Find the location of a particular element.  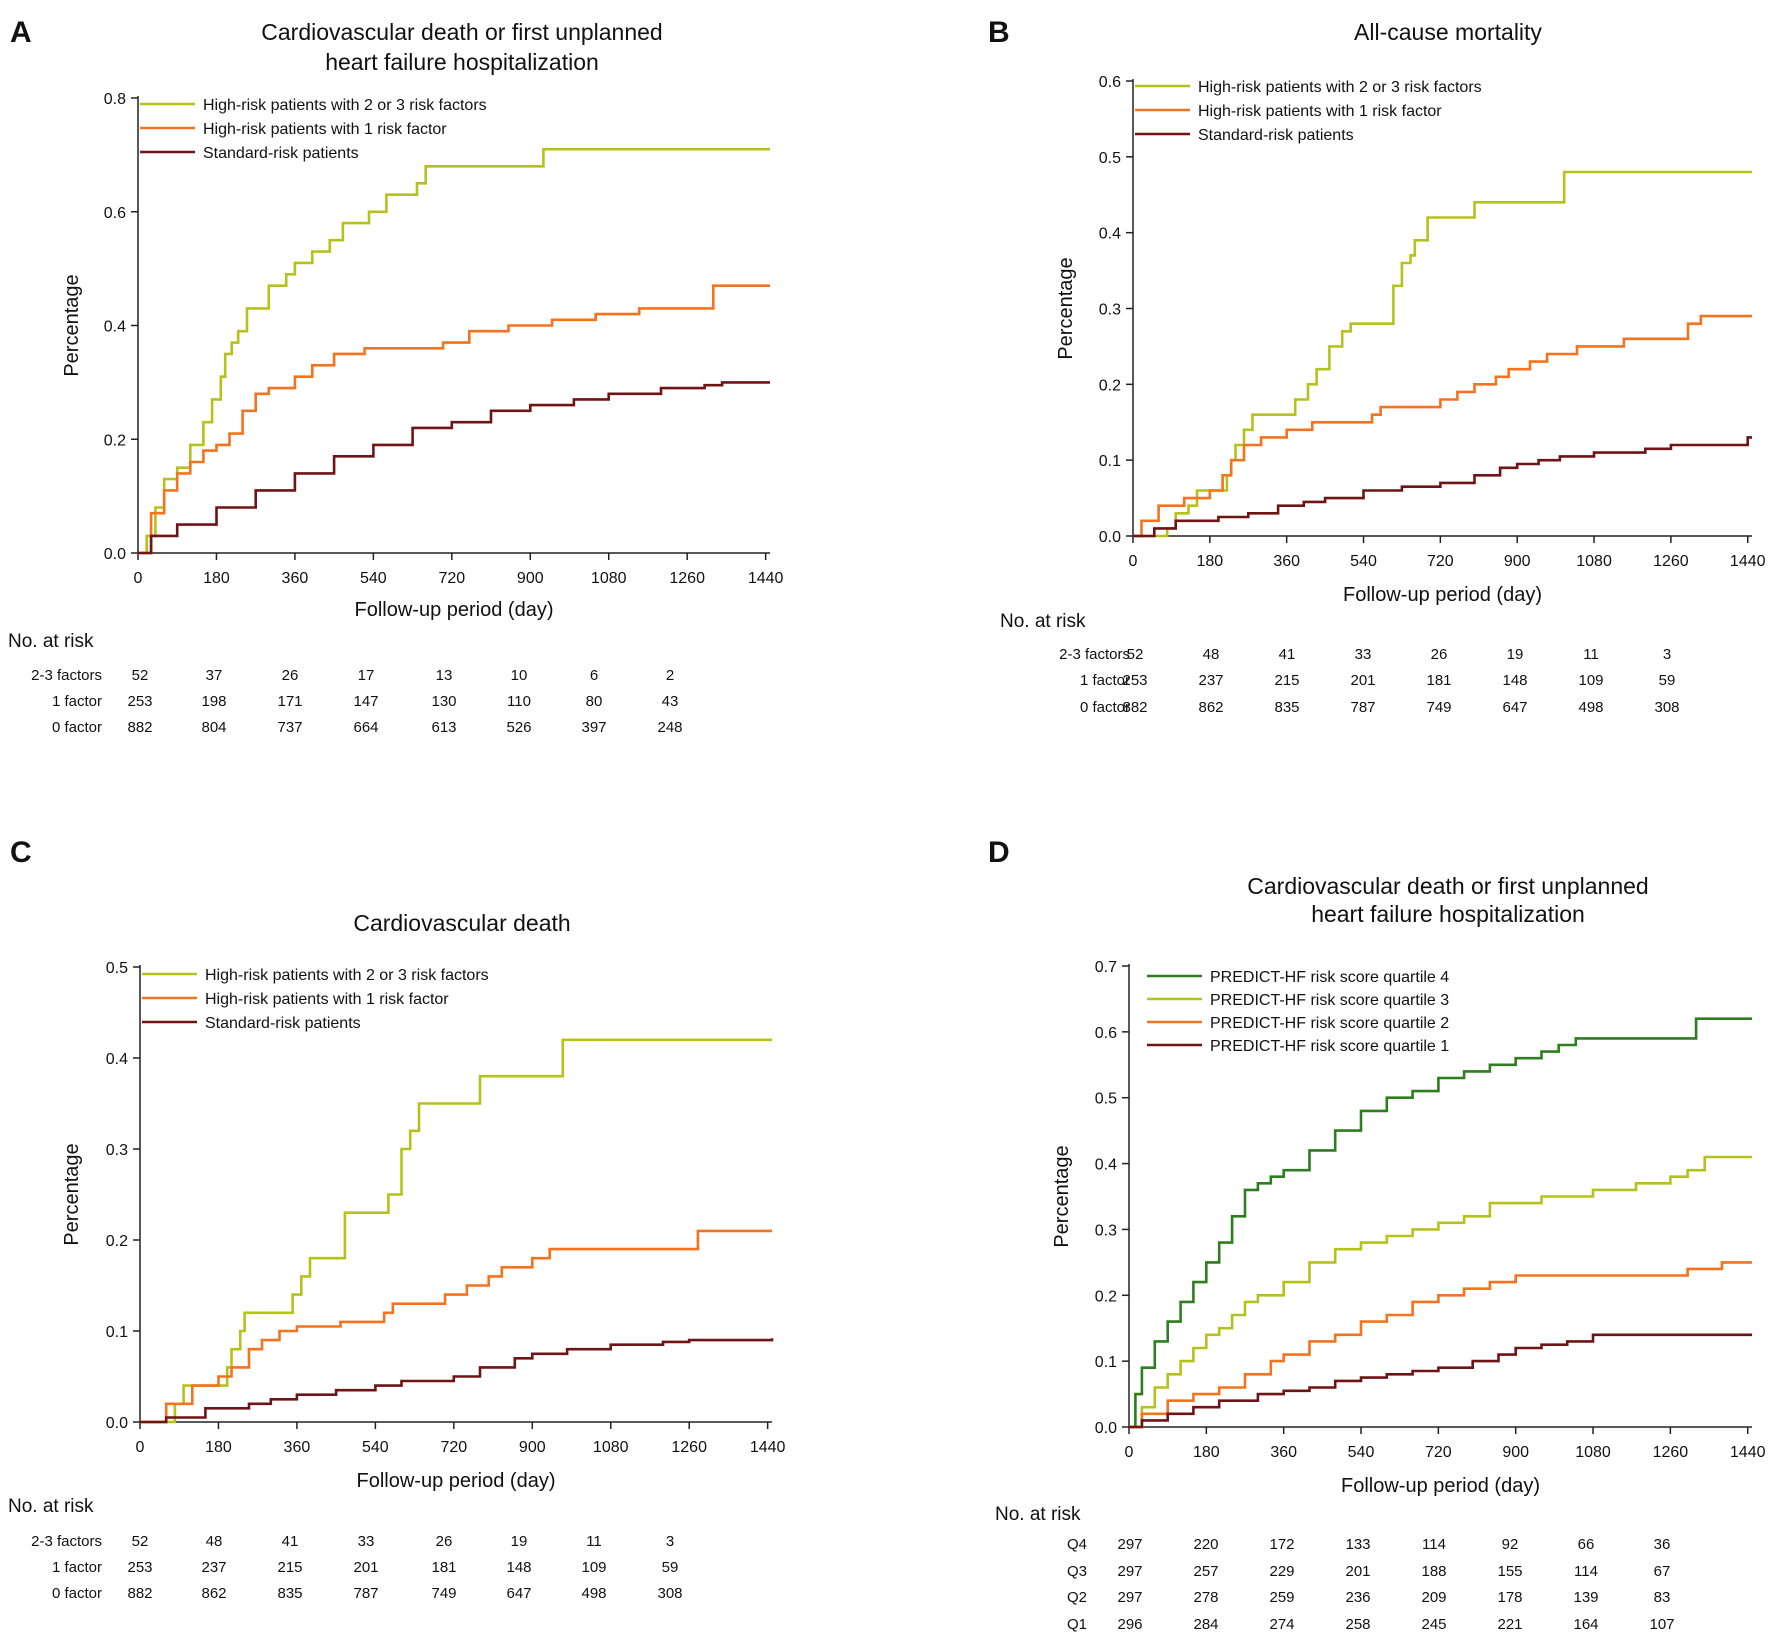

risk-table-cell: 33 is located at coordinates (1363, 654).